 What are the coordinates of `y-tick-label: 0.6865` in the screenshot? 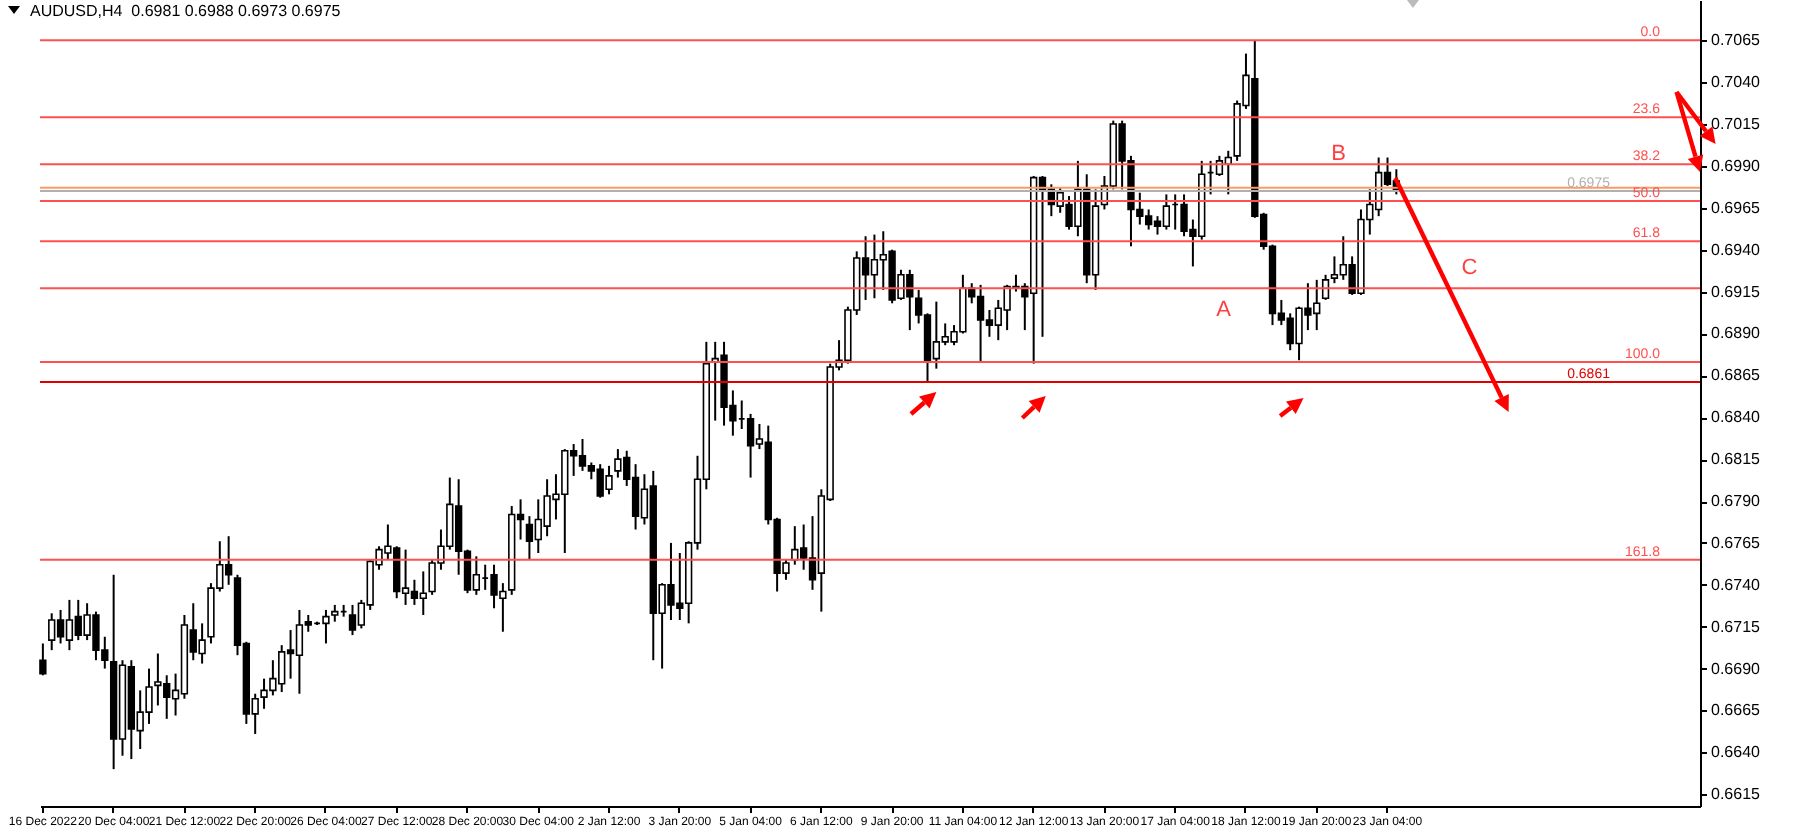 It's located at (1736, 375).